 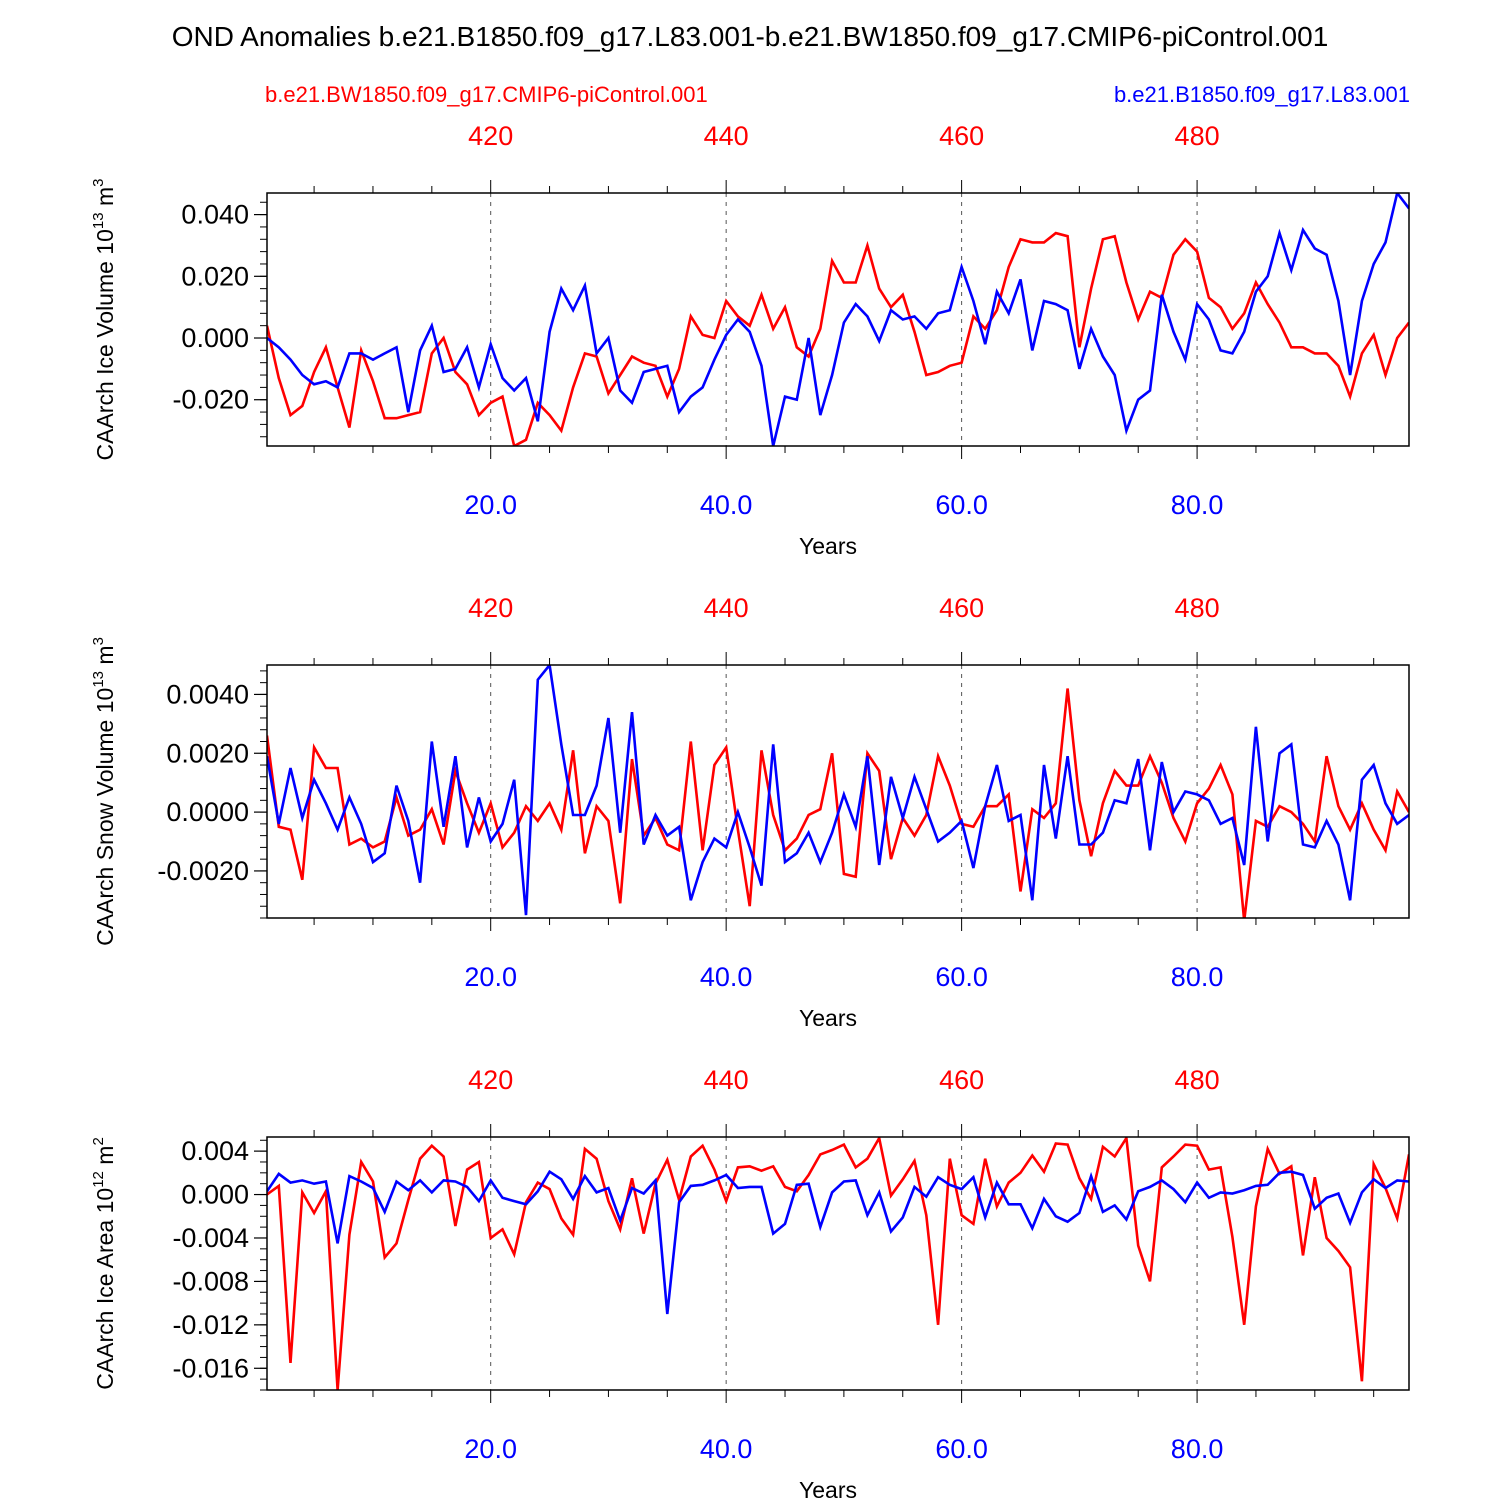 I want to click on y-tick-label: 0.0040, so click(x=207, y=694).